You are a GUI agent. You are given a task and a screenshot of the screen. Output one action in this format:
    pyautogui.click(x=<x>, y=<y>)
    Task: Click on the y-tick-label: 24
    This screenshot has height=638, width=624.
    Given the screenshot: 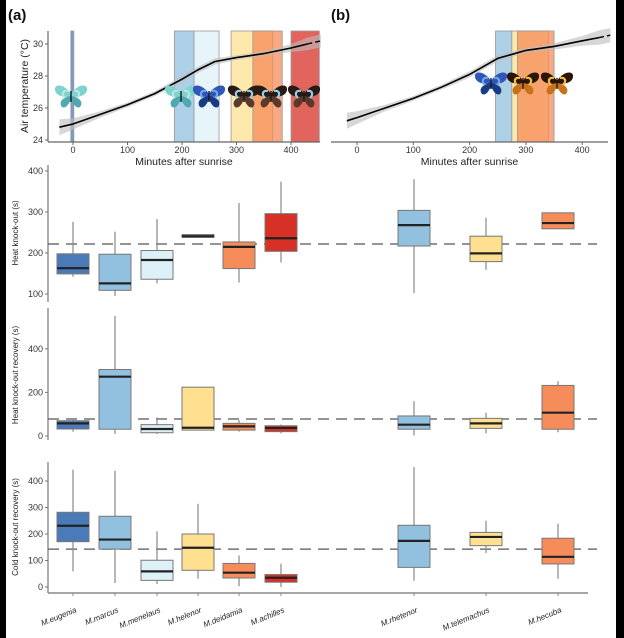 What is the action you would take?
    pyautogui.click(x=38, y=140)
    